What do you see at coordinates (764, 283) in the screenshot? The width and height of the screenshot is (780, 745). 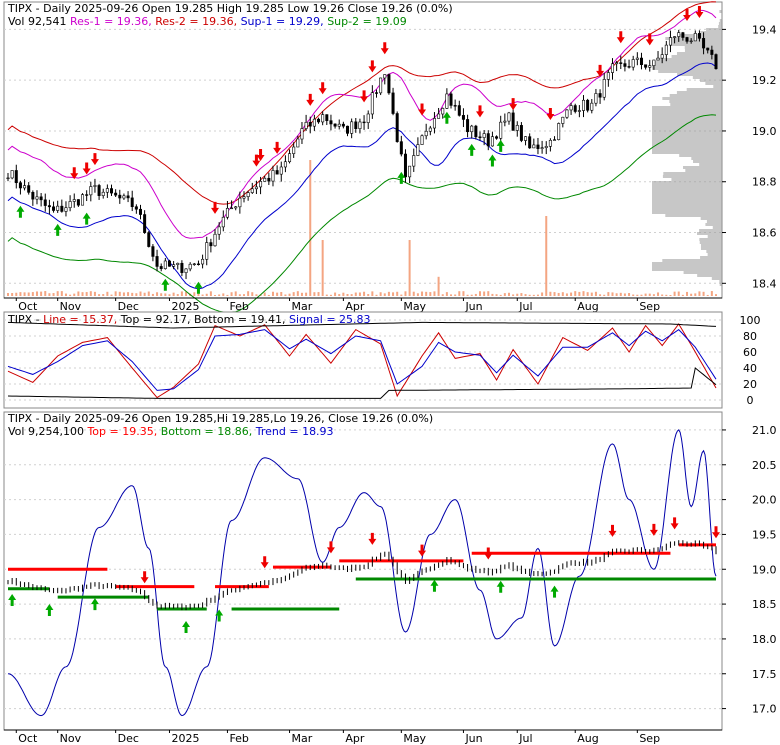 I see `price-tick-label: 18.4` at bounding box center [764, 283].